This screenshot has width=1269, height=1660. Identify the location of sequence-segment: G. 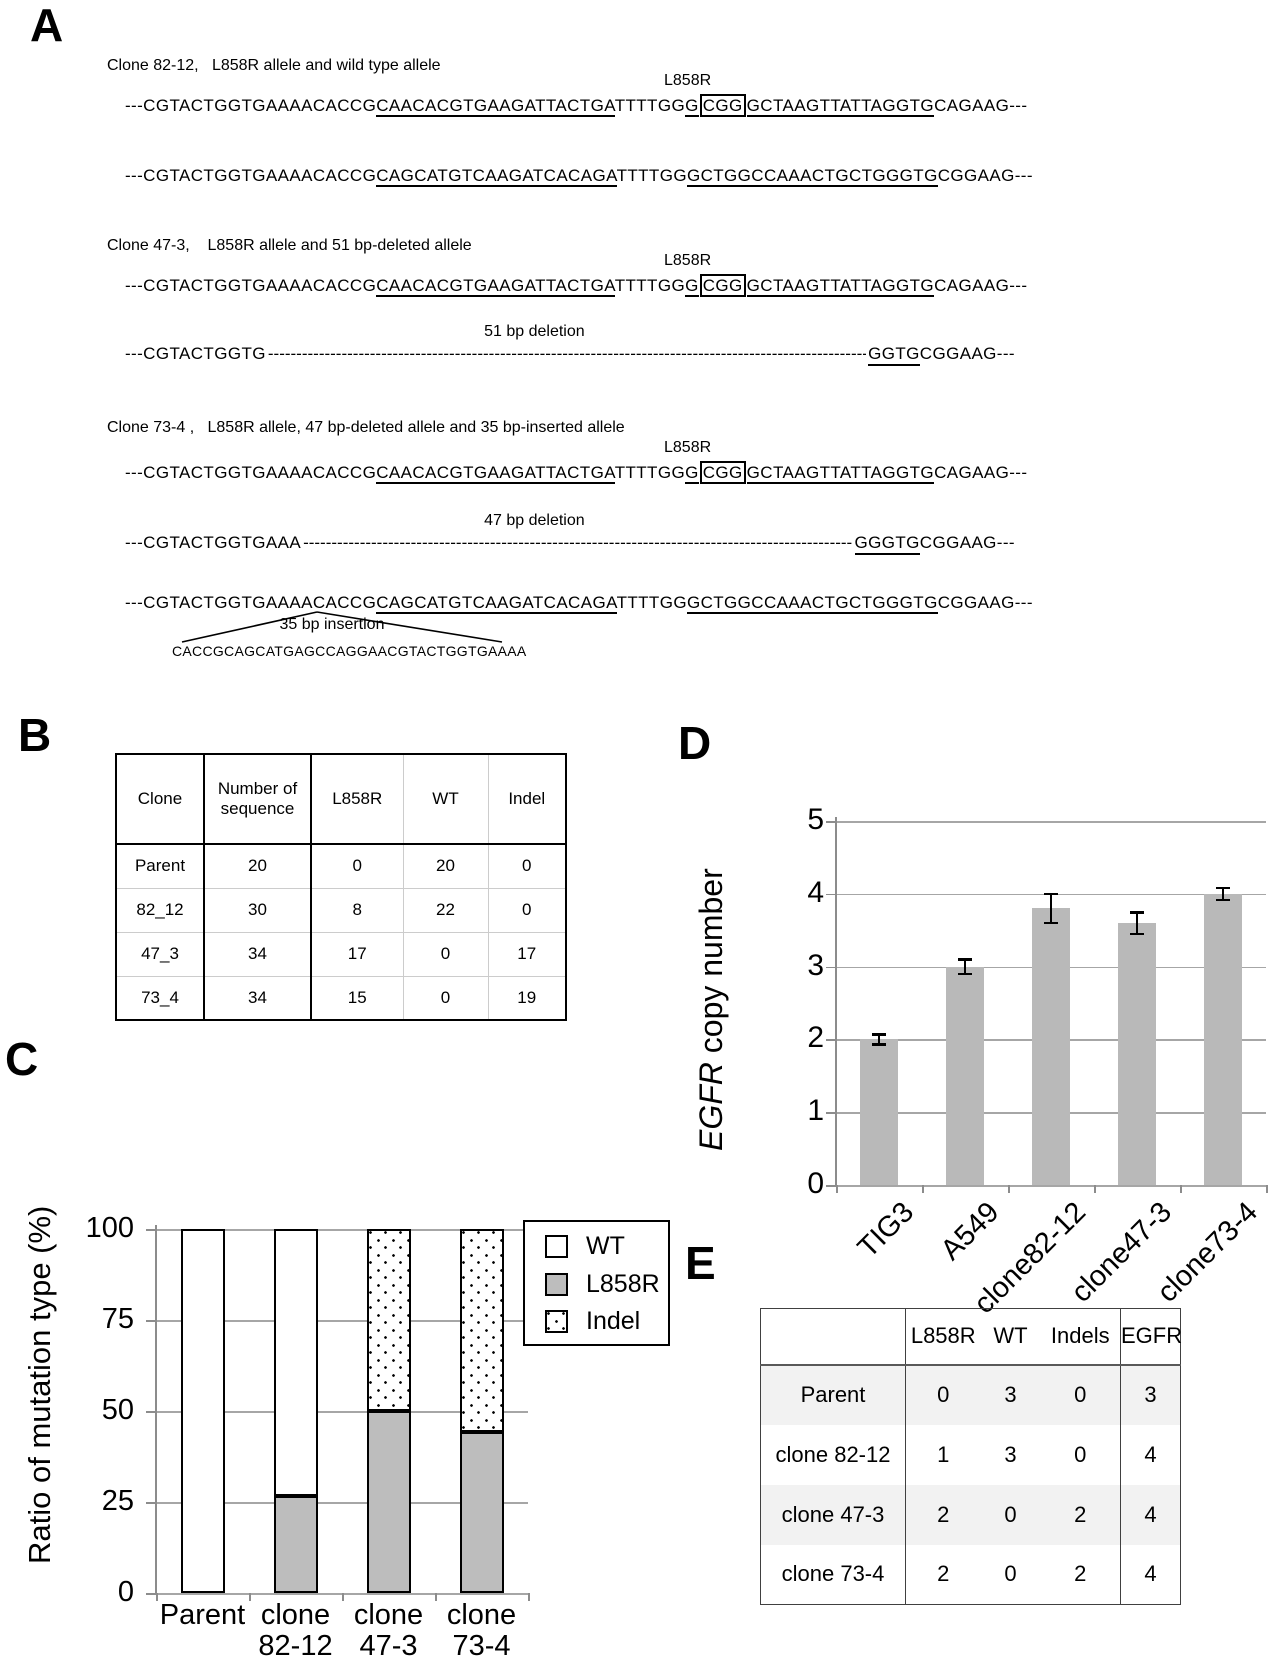
(692, 106).